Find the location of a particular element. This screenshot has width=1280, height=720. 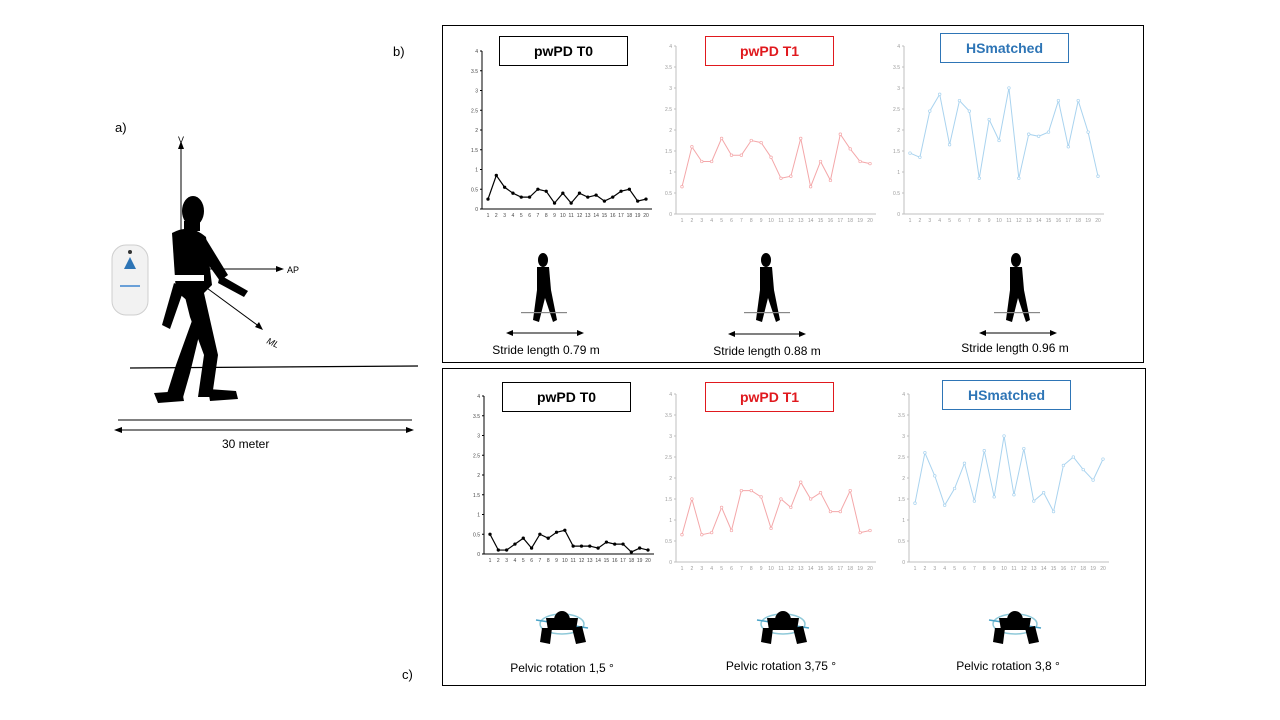

x-tick-label: 1 is located at coordinates (682, 221).